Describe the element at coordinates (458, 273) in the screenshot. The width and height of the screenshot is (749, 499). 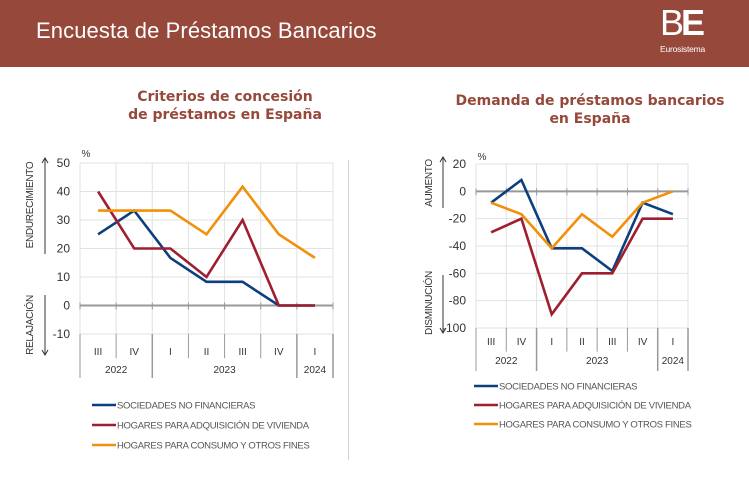
I see `y-tick-label: -60` at that location.